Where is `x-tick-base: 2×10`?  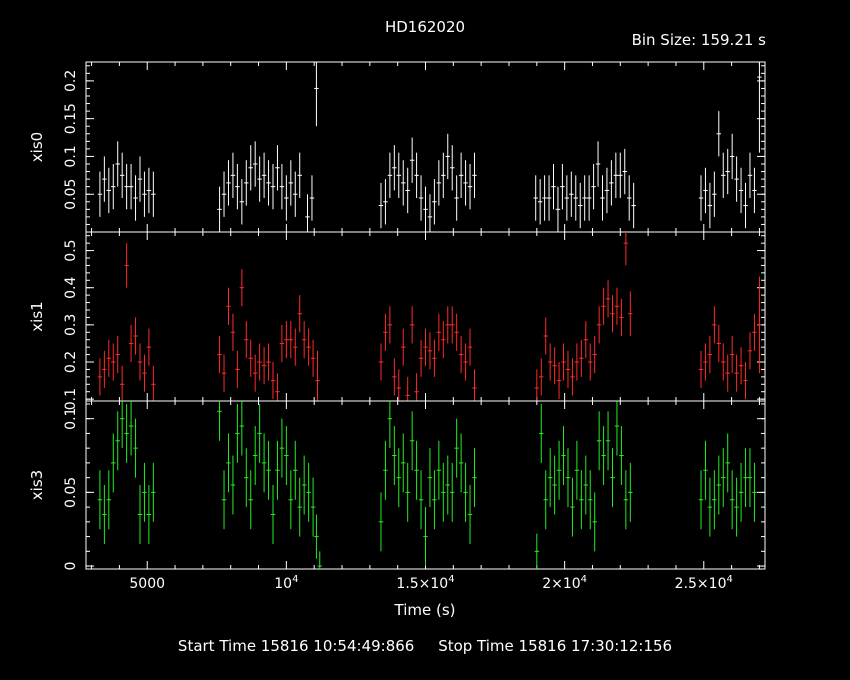 x-tick-base: 2×10 is located at coordinates (561, 584).